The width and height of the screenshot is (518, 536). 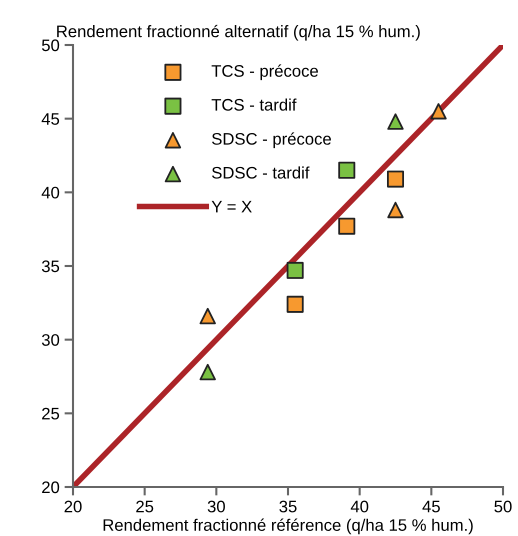 I want to click on legend-label: TCS - tardif, so click(x=254, y=104).